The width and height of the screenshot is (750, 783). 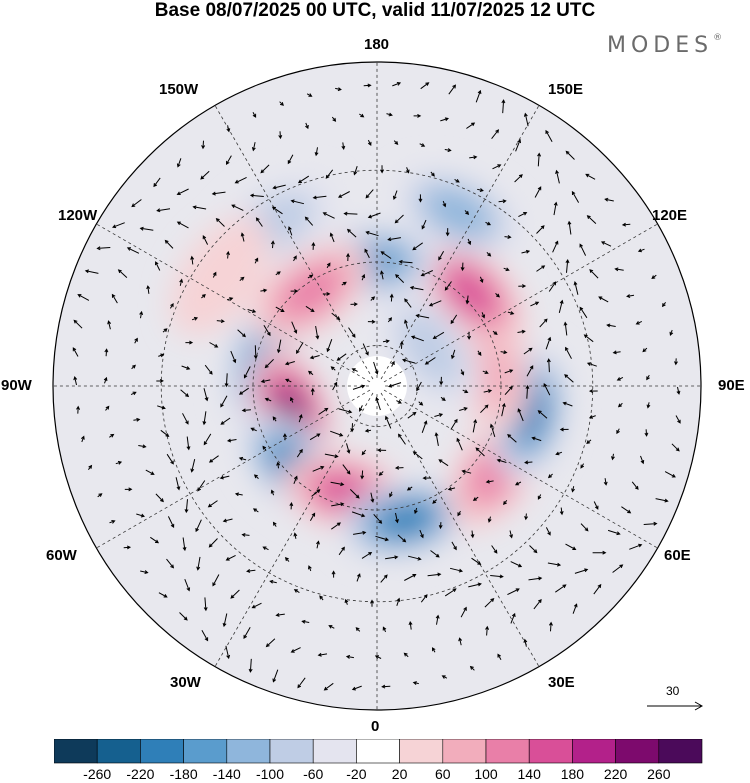 I want to click on colorbar-tick-label: -140, so click(x=226, y=774).